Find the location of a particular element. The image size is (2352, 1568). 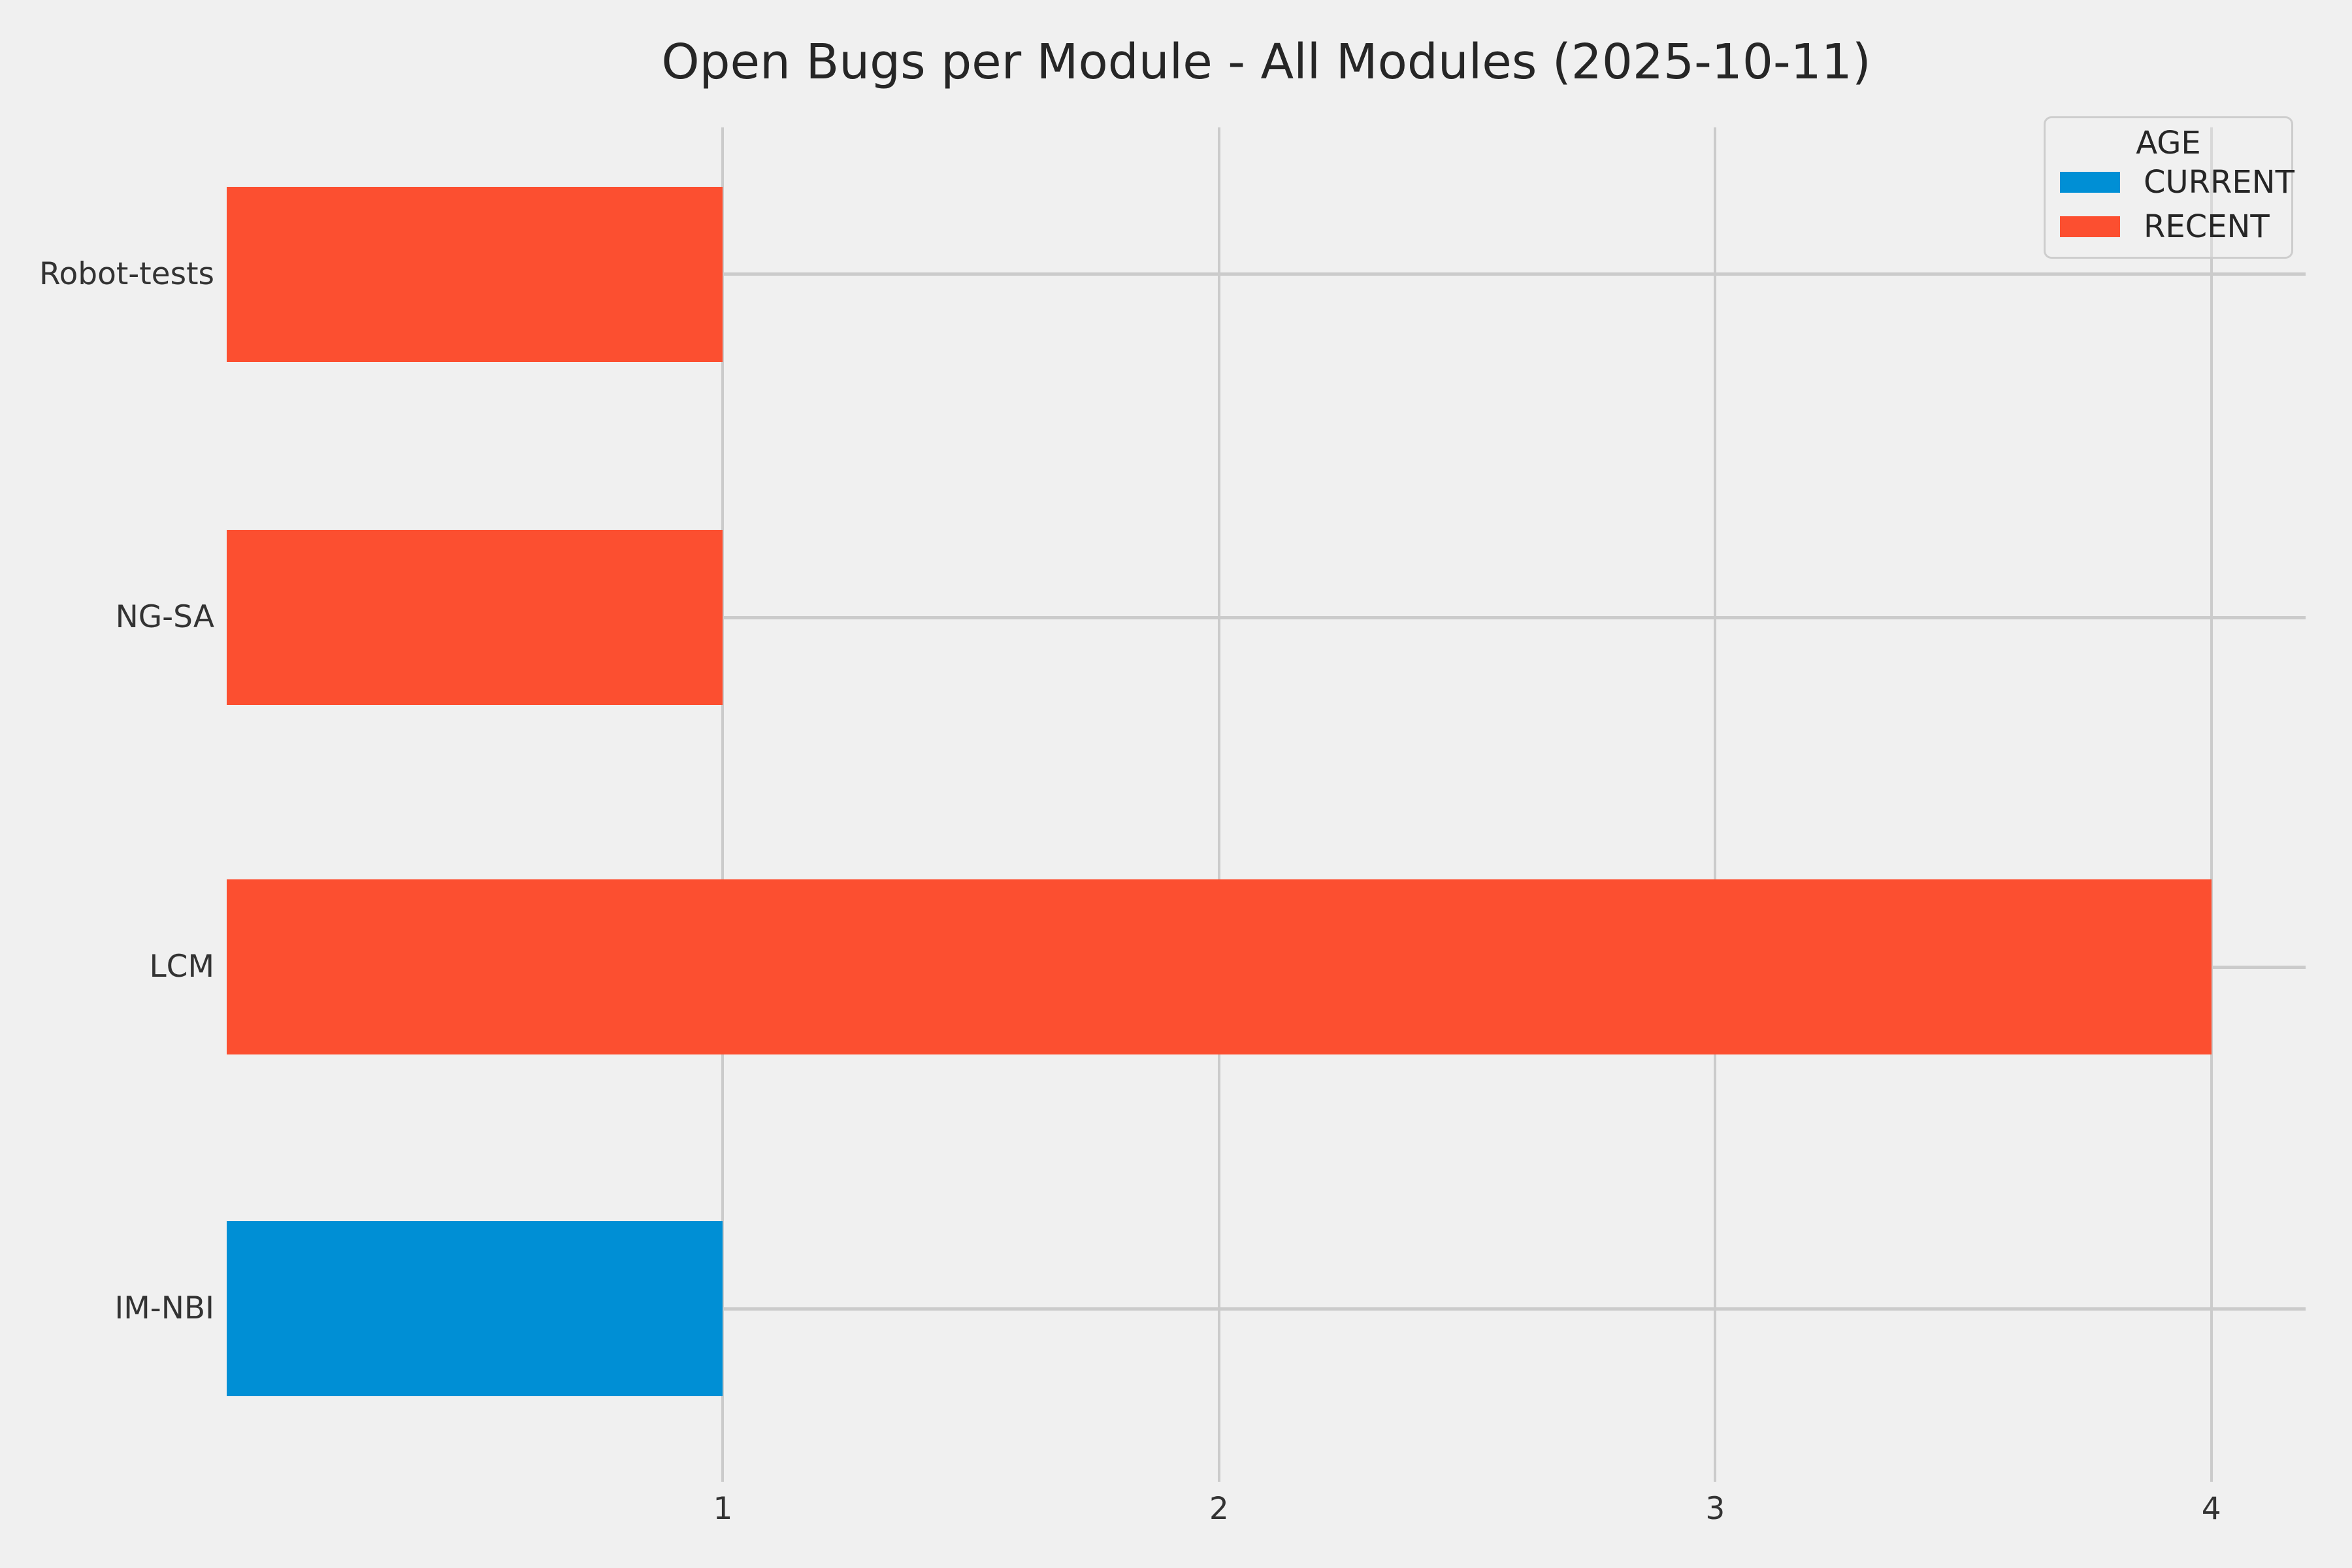

legend-item-RECENT: RECENT is located at coordinates (2168, 227).